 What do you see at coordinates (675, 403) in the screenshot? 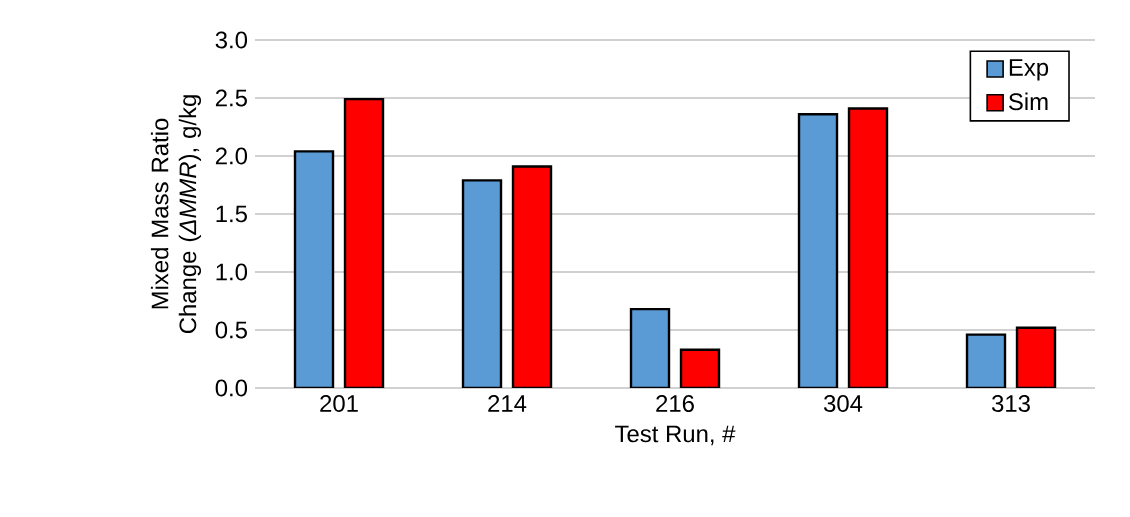
I see `x-tick-label: 216` at bounding box center [675, 403].